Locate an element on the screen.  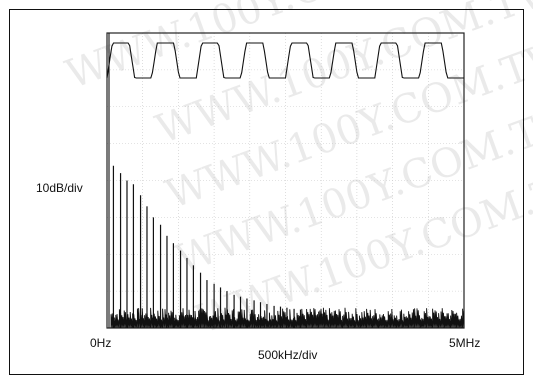
time-domain-trace is located at coordinates (285, 60).